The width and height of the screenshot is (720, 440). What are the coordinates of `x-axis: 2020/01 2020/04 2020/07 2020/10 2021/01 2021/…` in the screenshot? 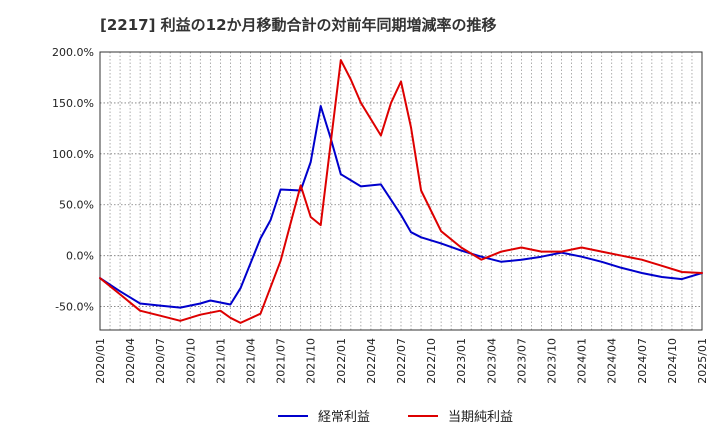 It's located at (401, 361).